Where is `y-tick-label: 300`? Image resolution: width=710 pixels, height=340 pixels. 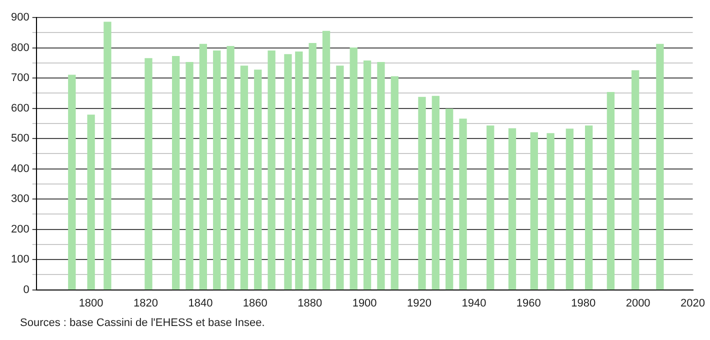
y-tick-label: 300 is located at coordinates (20, 199).